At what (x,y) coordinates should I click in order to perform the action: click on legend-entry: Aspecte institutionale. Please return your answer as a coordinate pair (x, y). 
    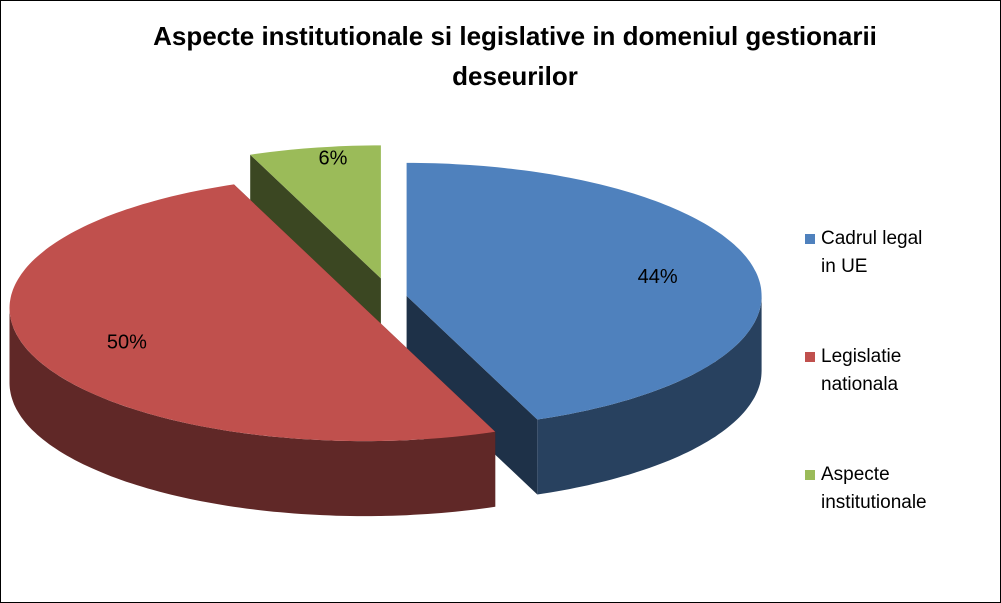
    Looking at the image, I should click on (900, 489).